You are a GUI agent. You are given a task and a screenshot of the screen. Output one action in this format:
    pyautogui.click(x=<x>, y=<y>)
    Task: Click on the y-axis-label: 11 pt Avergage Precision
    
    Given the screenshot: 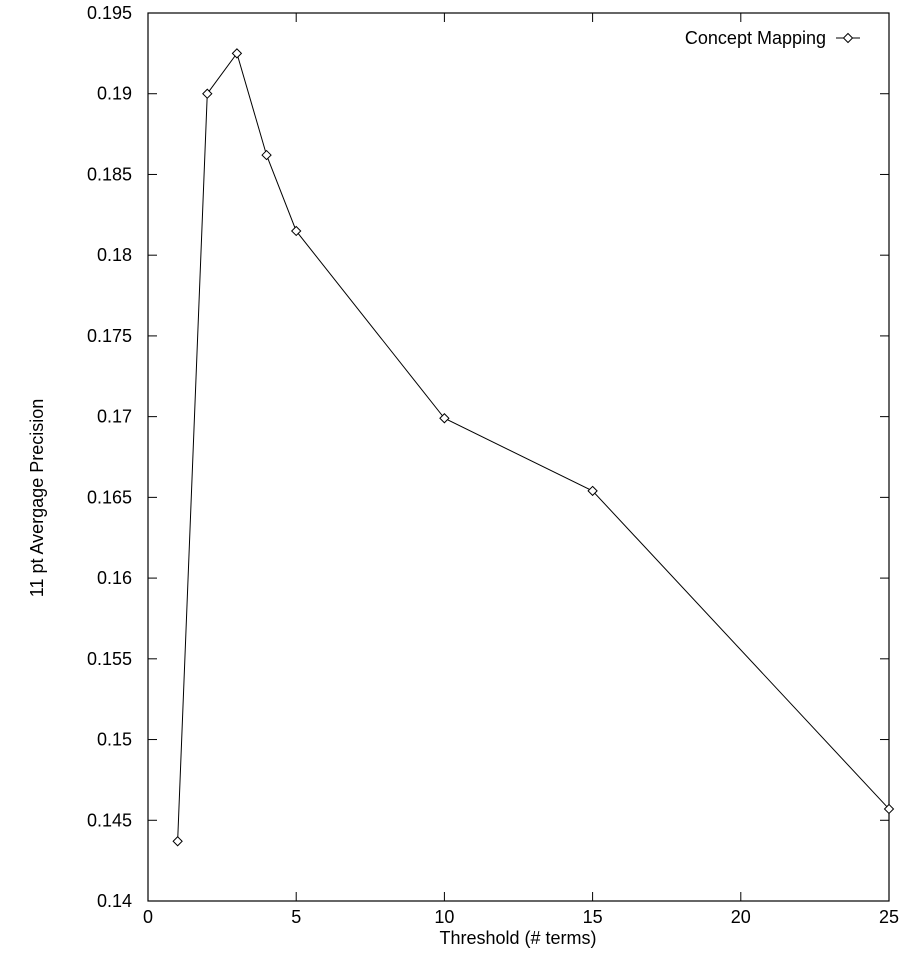 What is the action you would take?
    pyautogui.click(x=37, y=498)
    